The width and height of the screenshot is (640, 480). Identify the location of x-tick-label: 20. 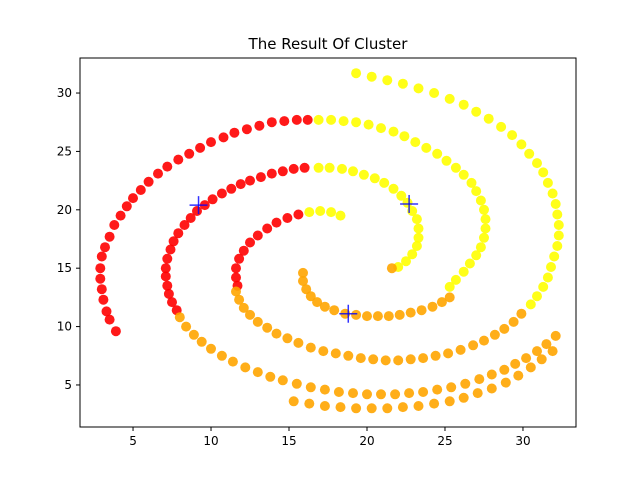
(366, 441).